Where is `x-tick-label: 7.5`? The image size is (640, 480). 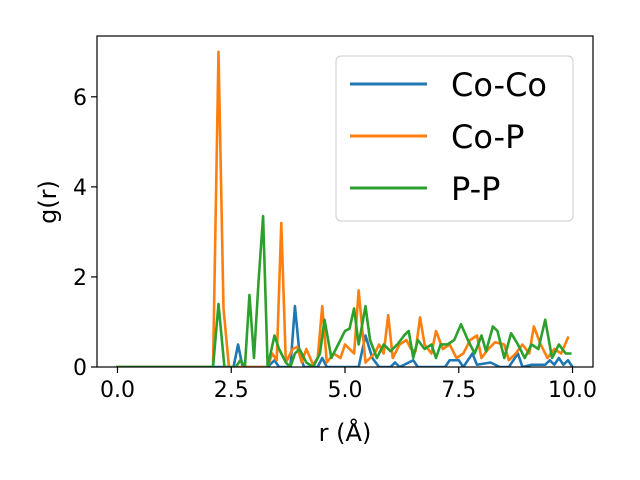 x-tick-label: 7.5 is located at coordinates (458, 390).